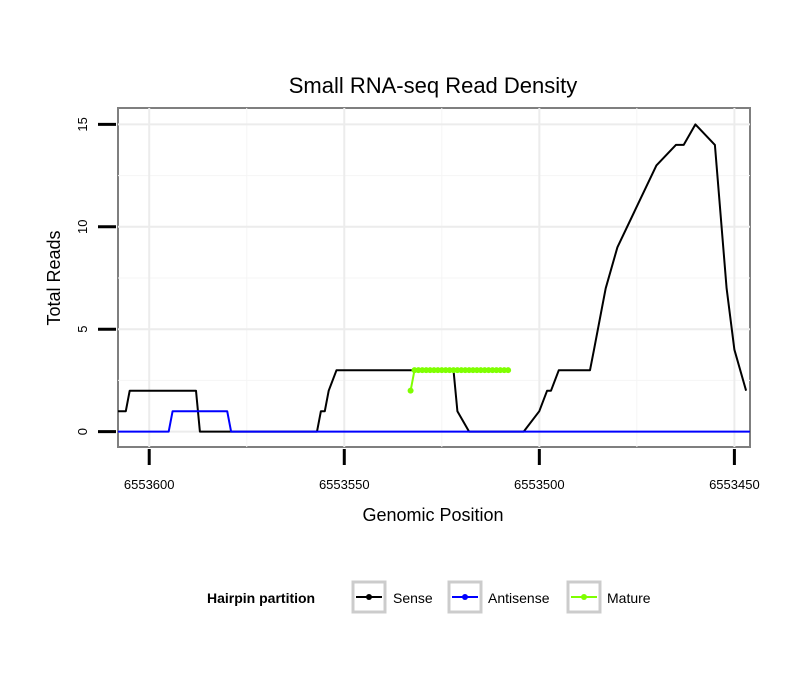 This screenshot has height=690, width=810. Describe the element at coordinates (54, 277) in the screenshot. I see `y-axis-title: Total Reads` at that location.